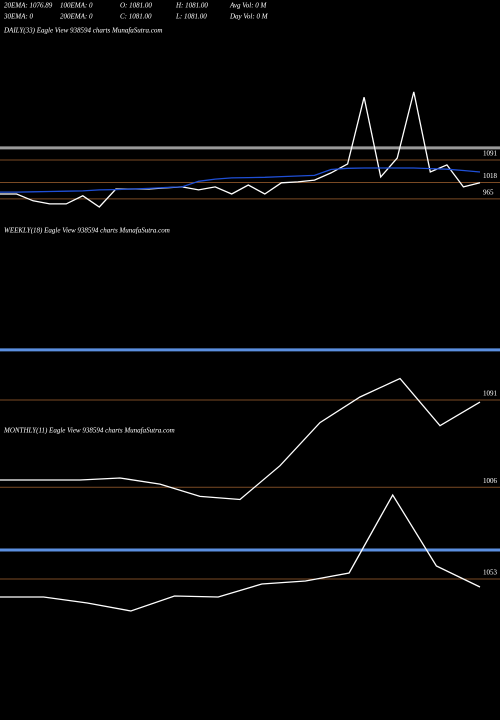 The width and height of the screenshot is (500, 720). I want to click on header-stat: 30EMA: 0, so click(18, 17).